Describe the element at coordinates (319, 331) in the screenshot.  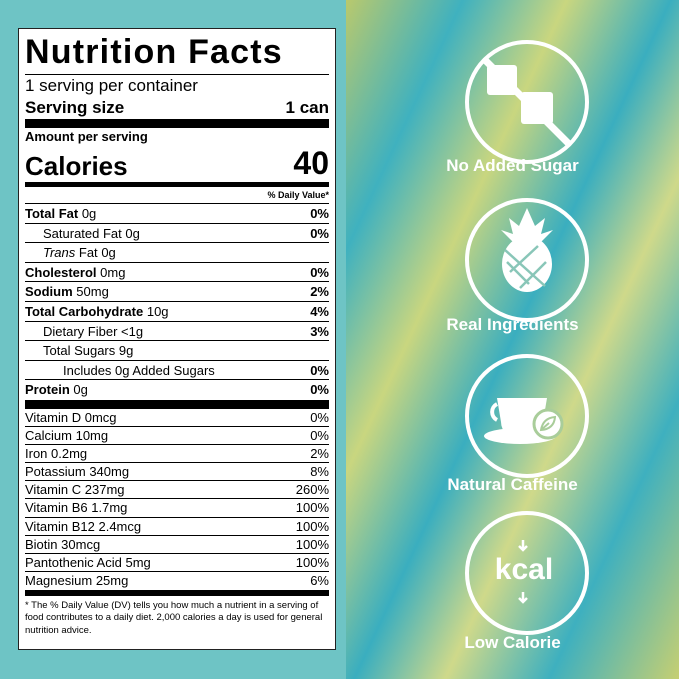
I see `nutrient-dv: 3%` at that location.